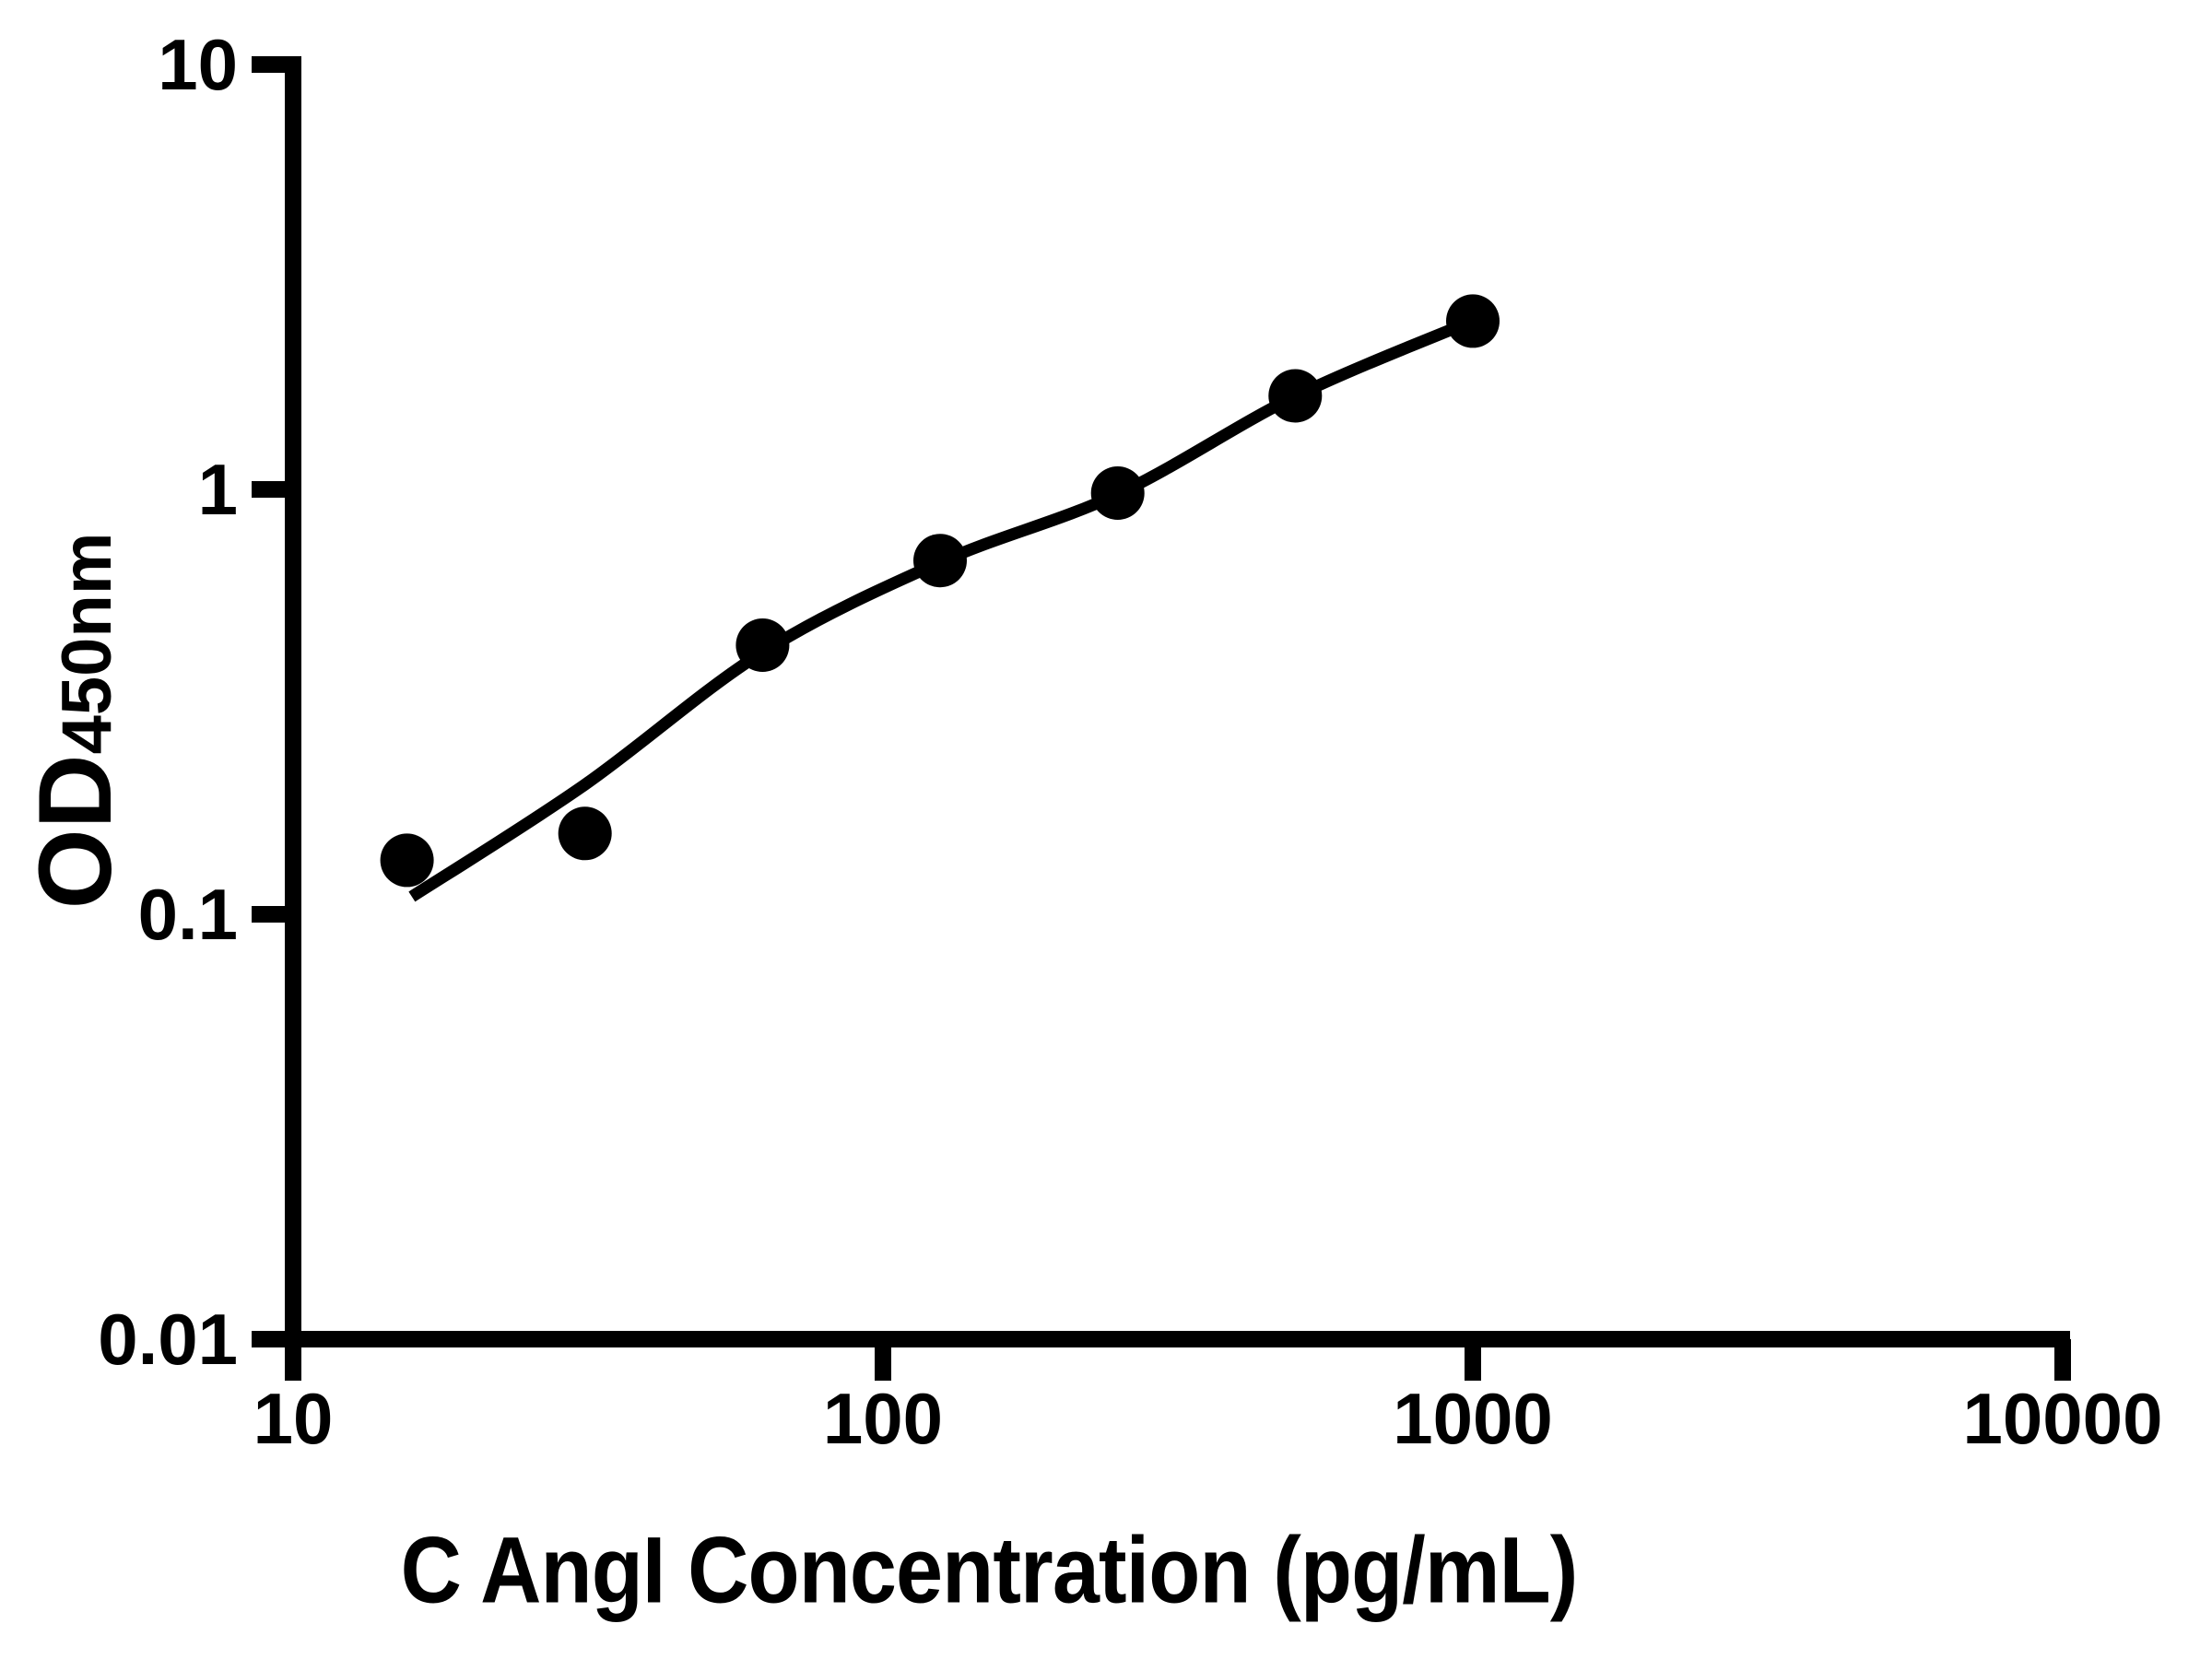  I want to click on y-axis-title: OD450nm, so click(75, 721).